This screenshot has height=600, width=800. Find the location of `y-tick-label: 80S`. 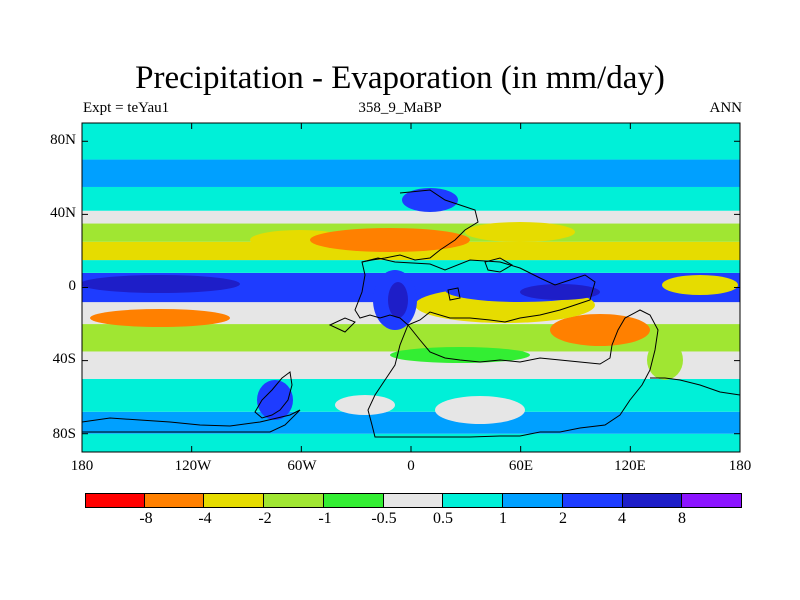

y-tick-label: 80S is located at coordinates (64, 434).